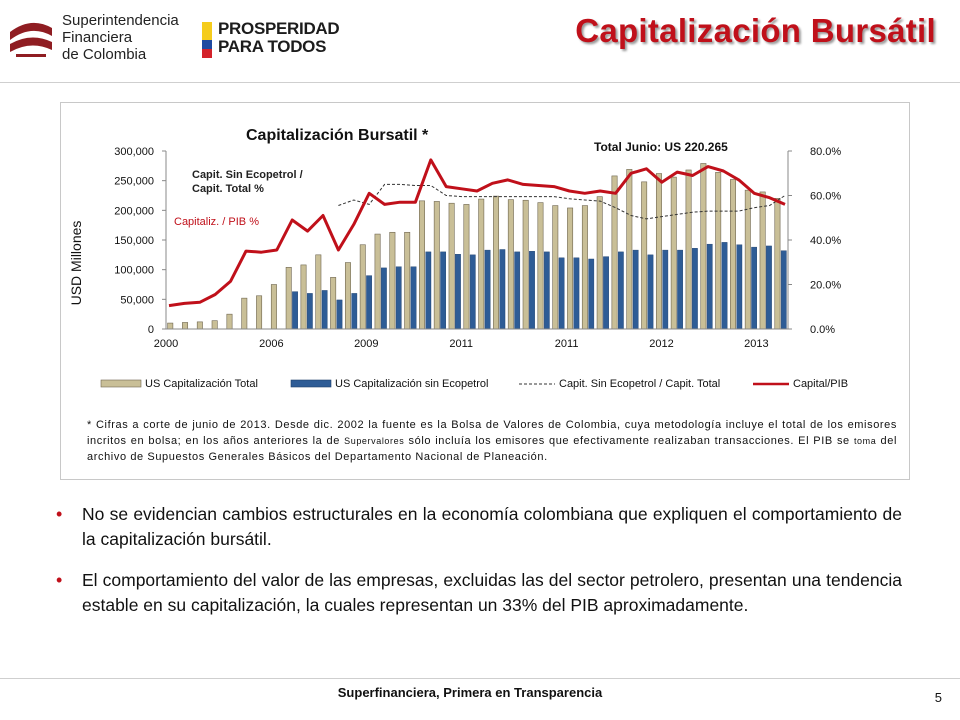 The width and height of the screenshot is (960, 720). What do you see at coordinates (822, 330) in the screenshot?
I see `y2-tick-label: 0.0%` at bounding box center [822, 330].